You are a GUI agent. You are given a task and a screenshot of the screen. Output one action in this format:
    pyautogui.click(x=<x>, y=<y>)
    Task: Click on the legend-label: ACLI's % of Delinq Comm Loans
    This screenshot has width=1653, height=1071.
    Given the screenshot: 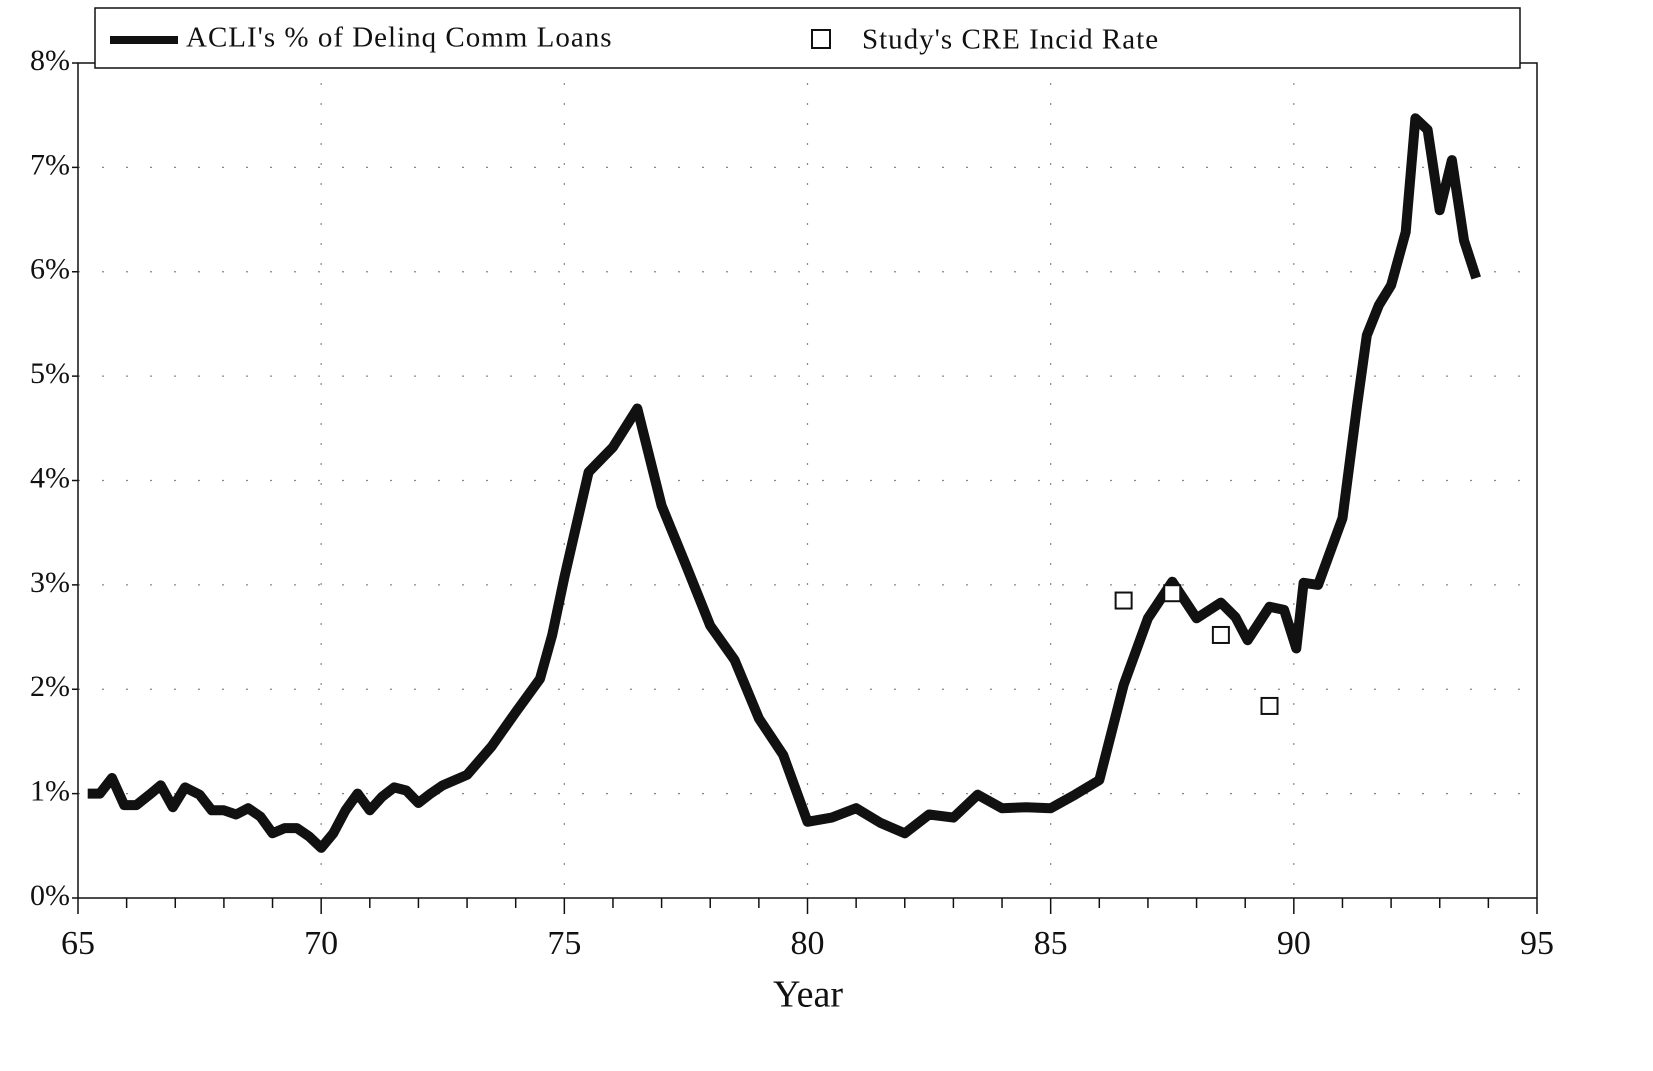 What is the action you would take?
    pyautogui.click(x=399, y=38)
    